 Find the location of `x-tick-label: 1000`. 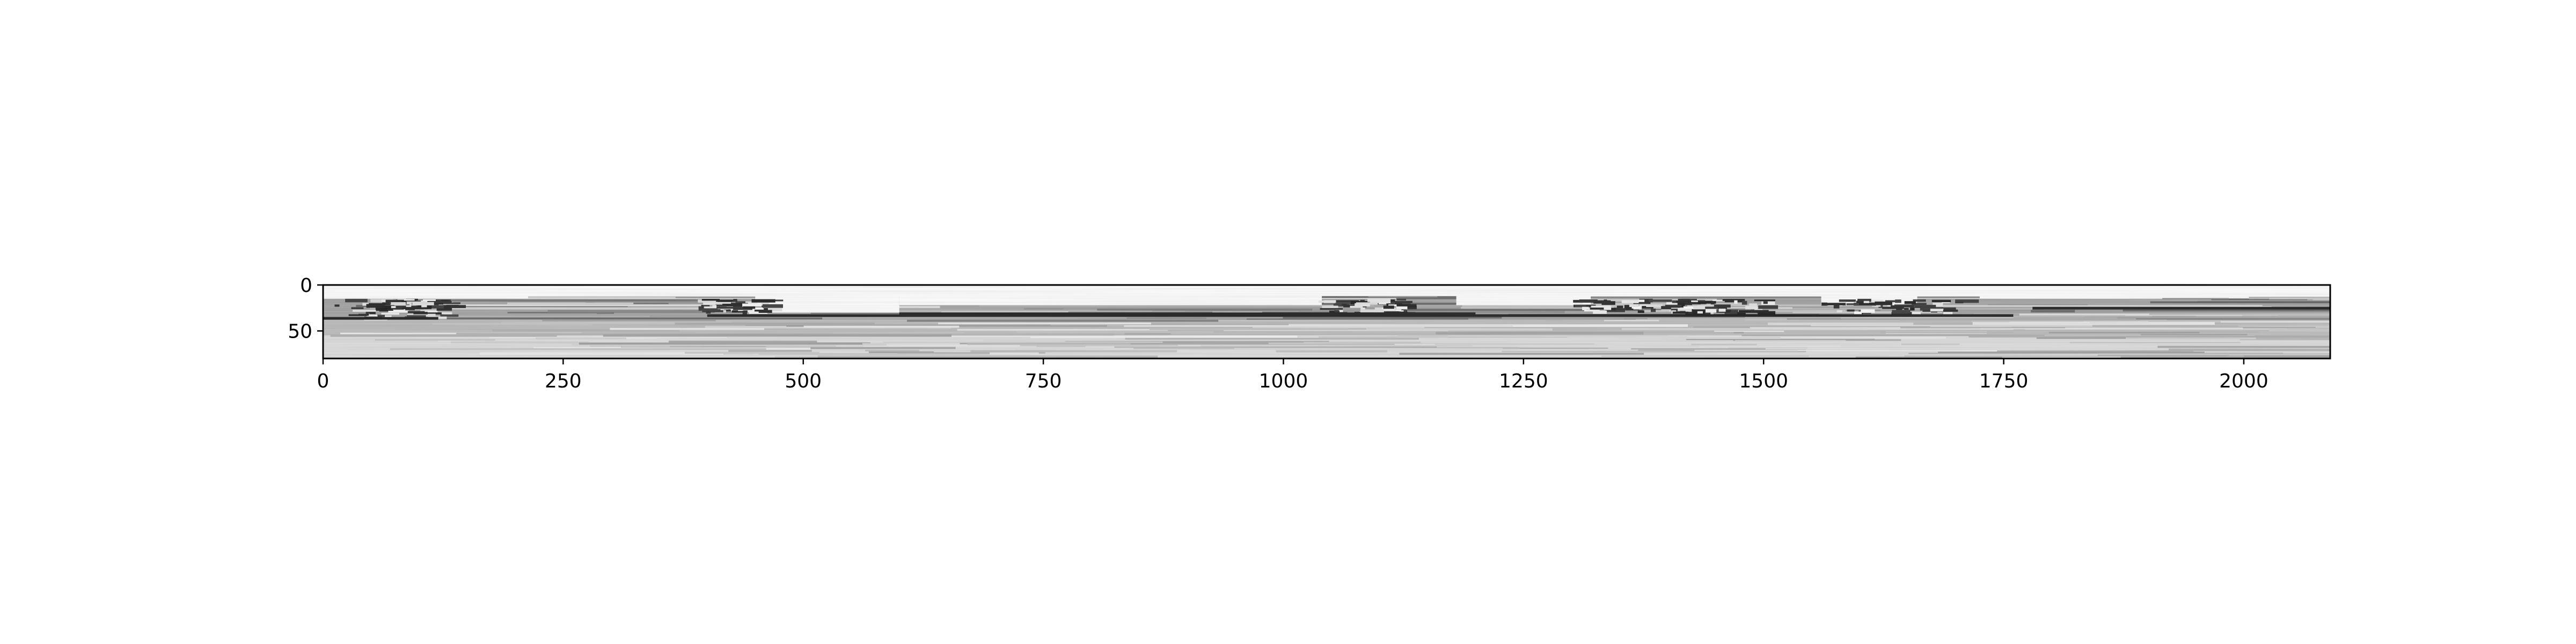

x-tick-label: 1000 is located at coordinates (1283, 381).